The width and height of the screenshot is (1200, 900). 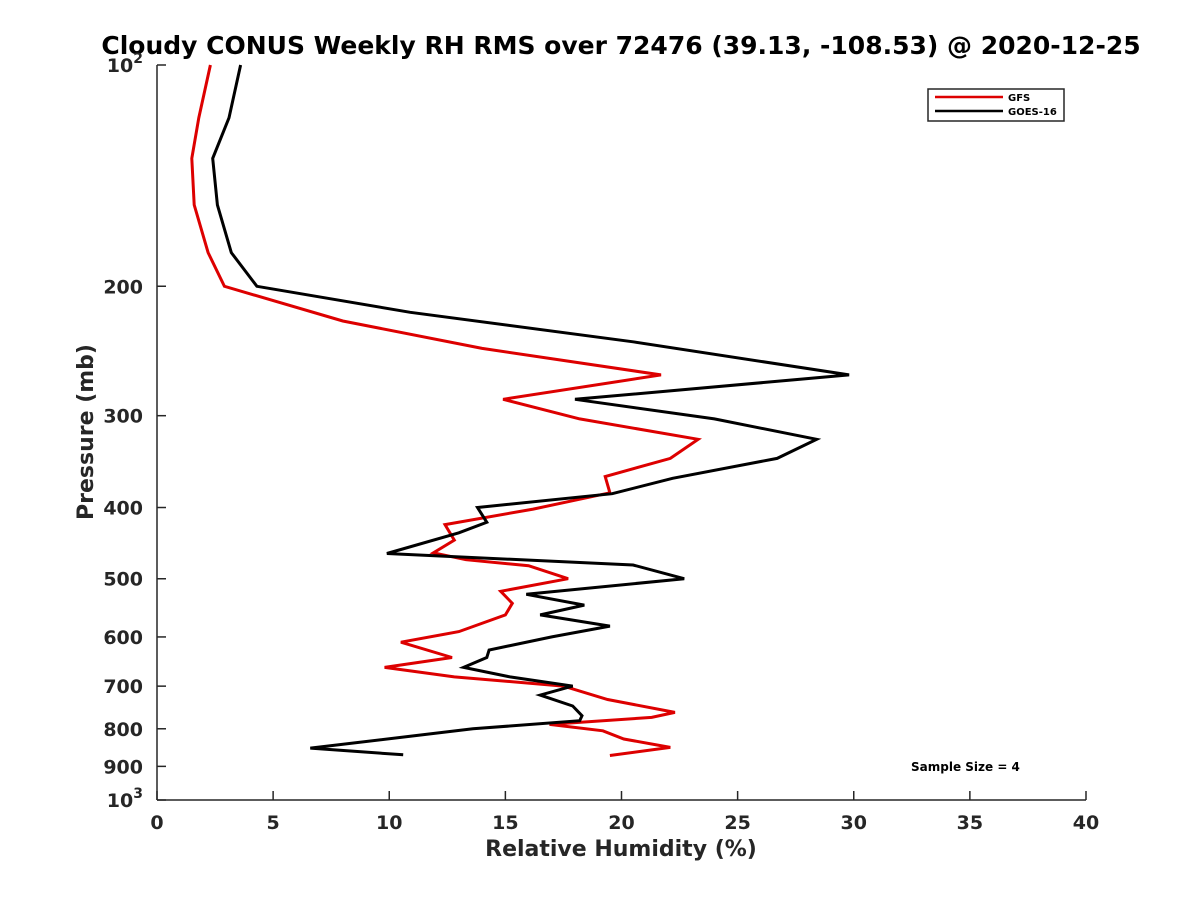 What do you see at coordinates (123, 417) in the screenshot?
I see `y-tick-label-300: 300` at bounding box center [123, 417].